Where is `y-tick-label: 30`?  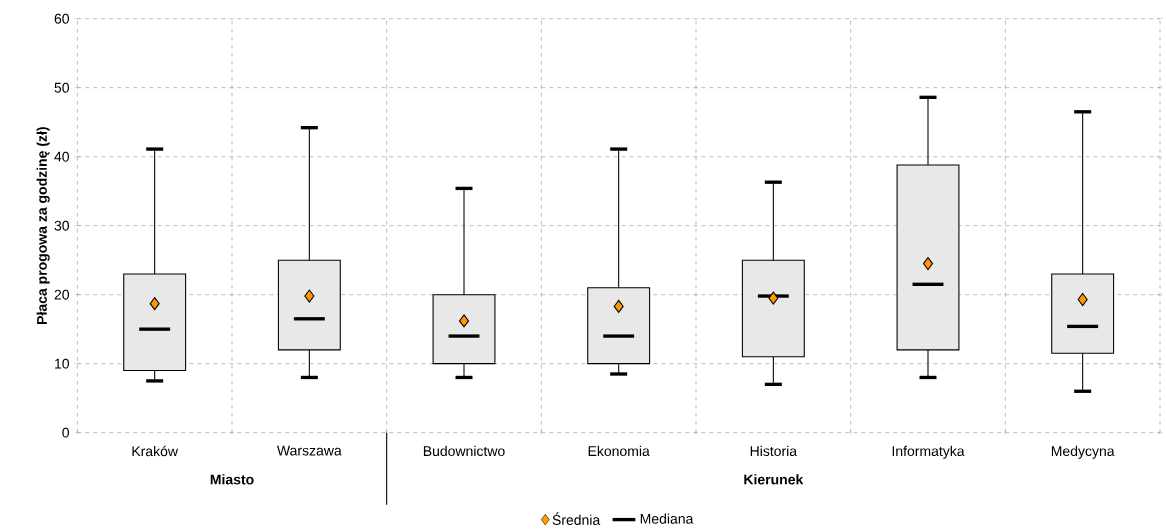 y-tick-label: 30 is located at coordinates (62, 225).